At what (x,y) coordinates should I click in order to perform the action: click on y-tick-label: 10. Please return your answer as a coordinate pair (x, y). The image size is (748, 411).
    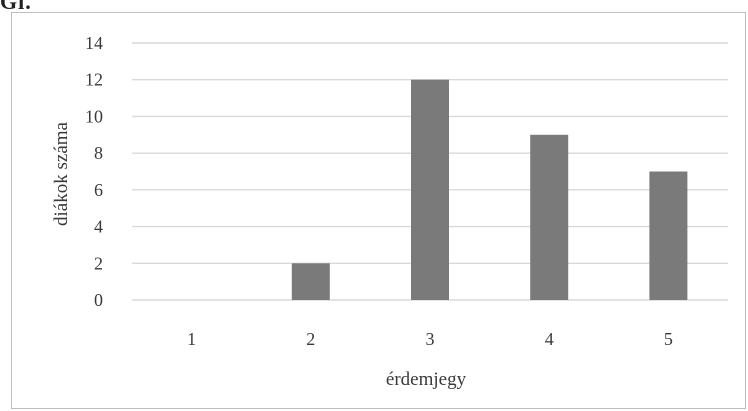
    Looking at the image, I should click on (94, 116).